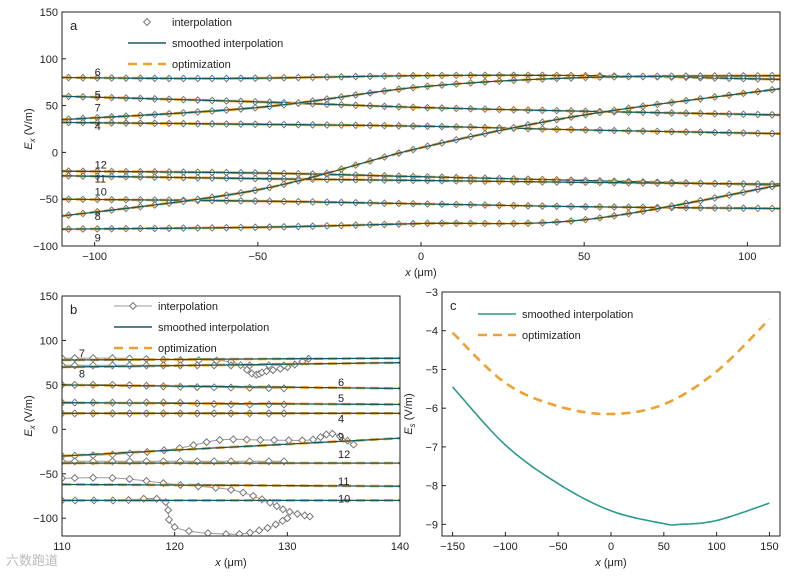  What do you see at coordinates (558, 547) in the screenshot?
I see `x-tick-label: −50` at bounding box center [558, 547].